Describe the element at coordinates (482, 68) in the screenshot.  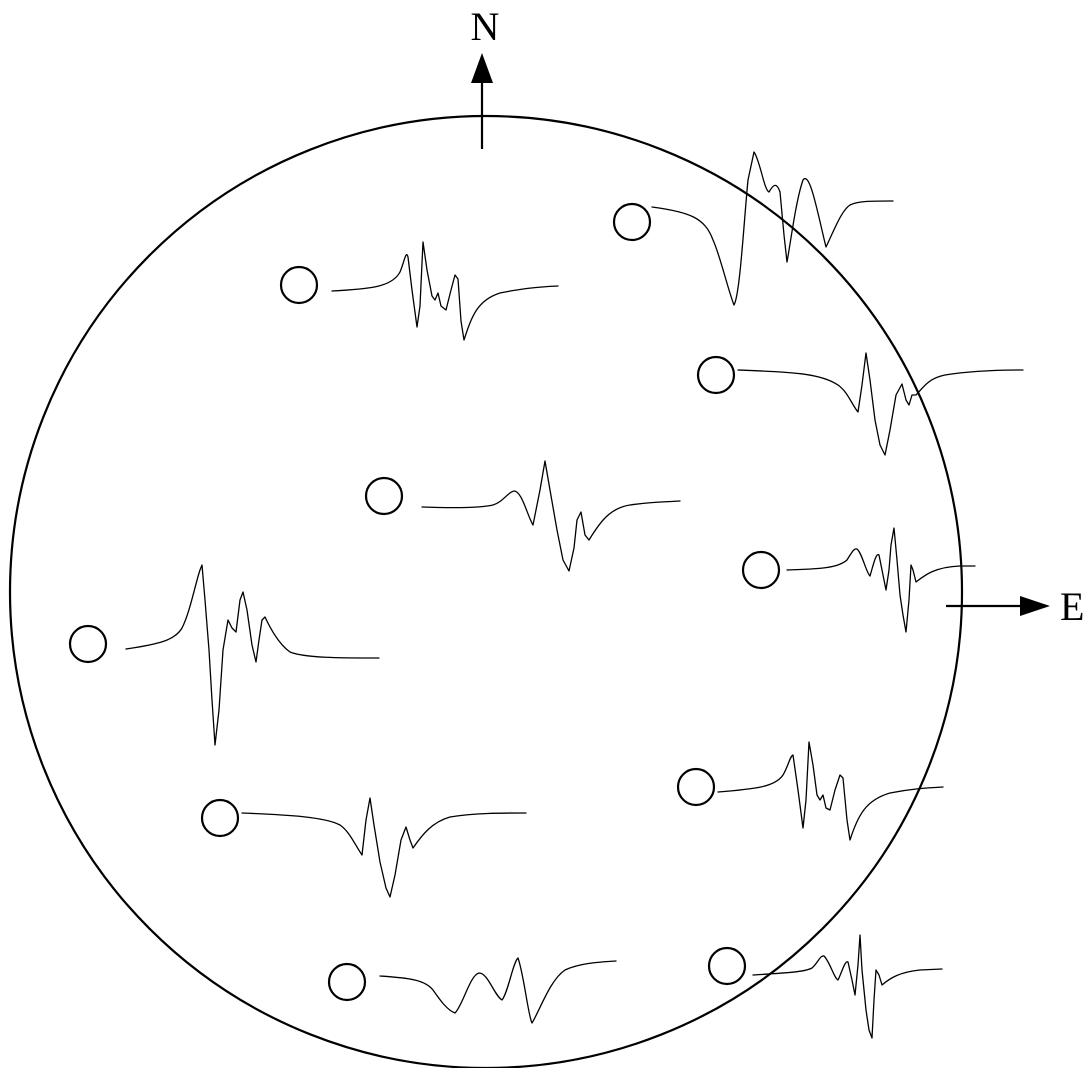
I see `north-arrow-head-icon` at that location.